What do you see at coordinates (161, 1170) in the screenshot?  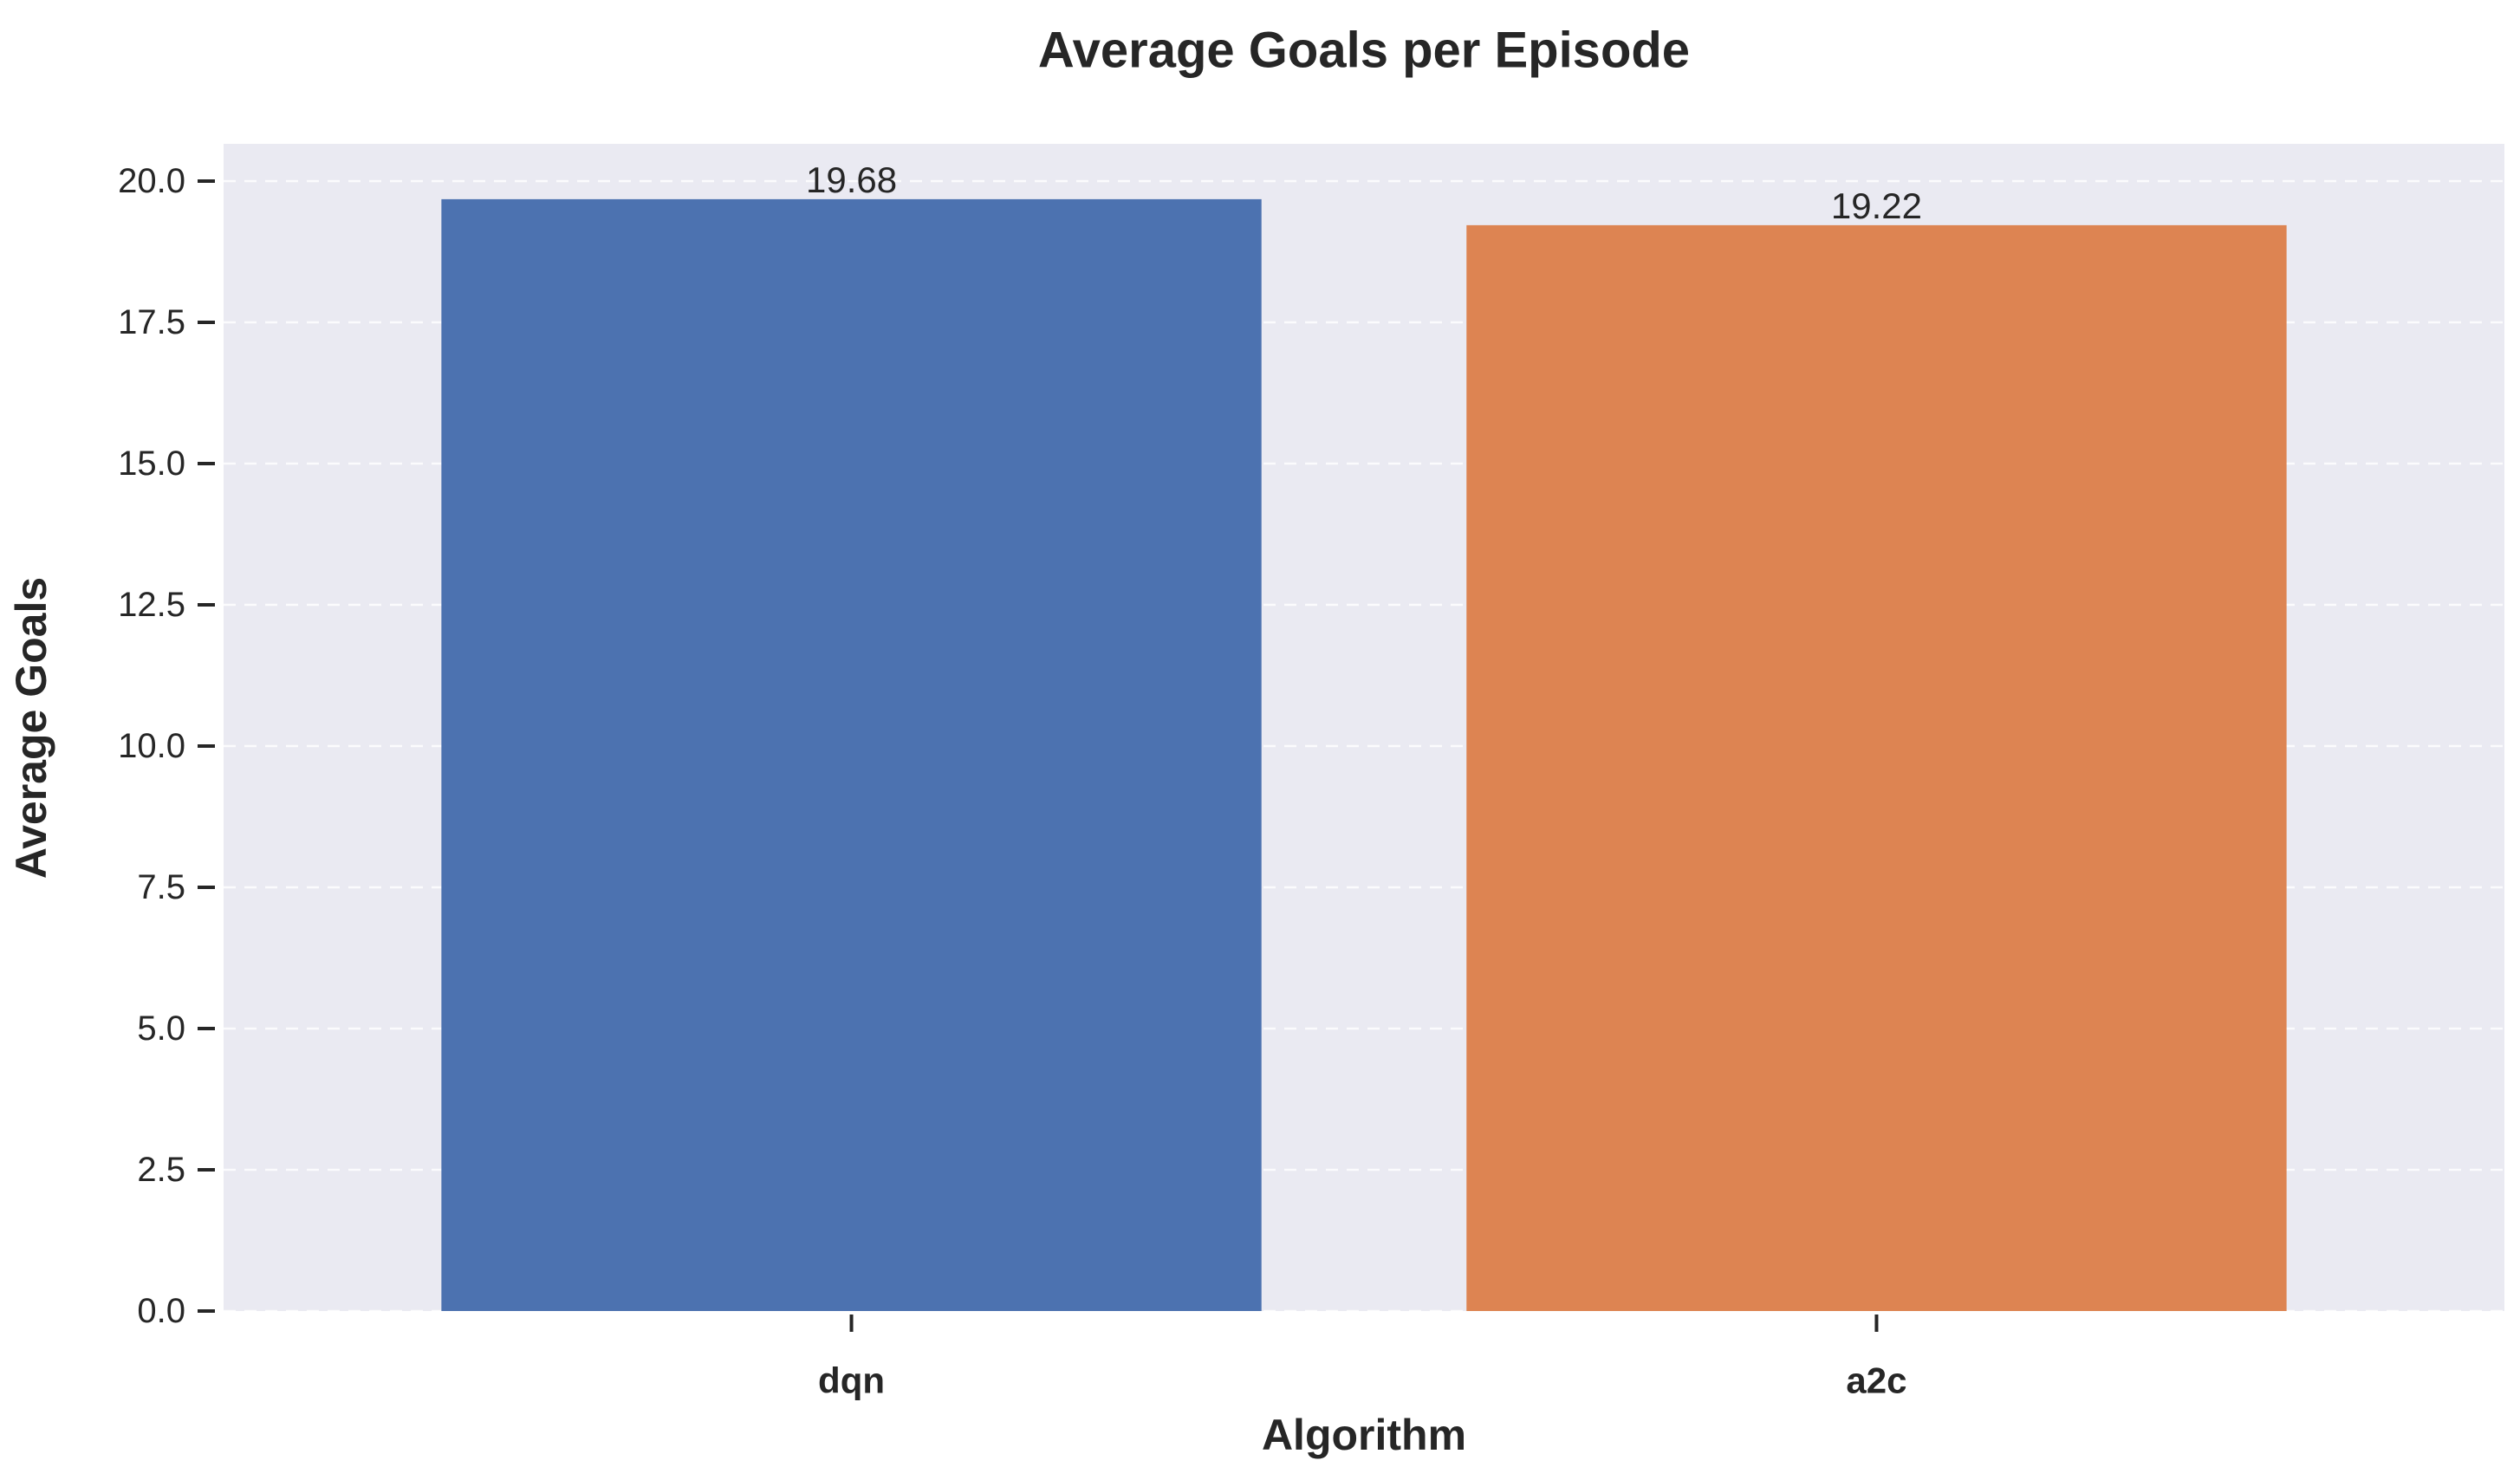 I see `y-tick-label: 2.5` at bounding box center [161, 1170].